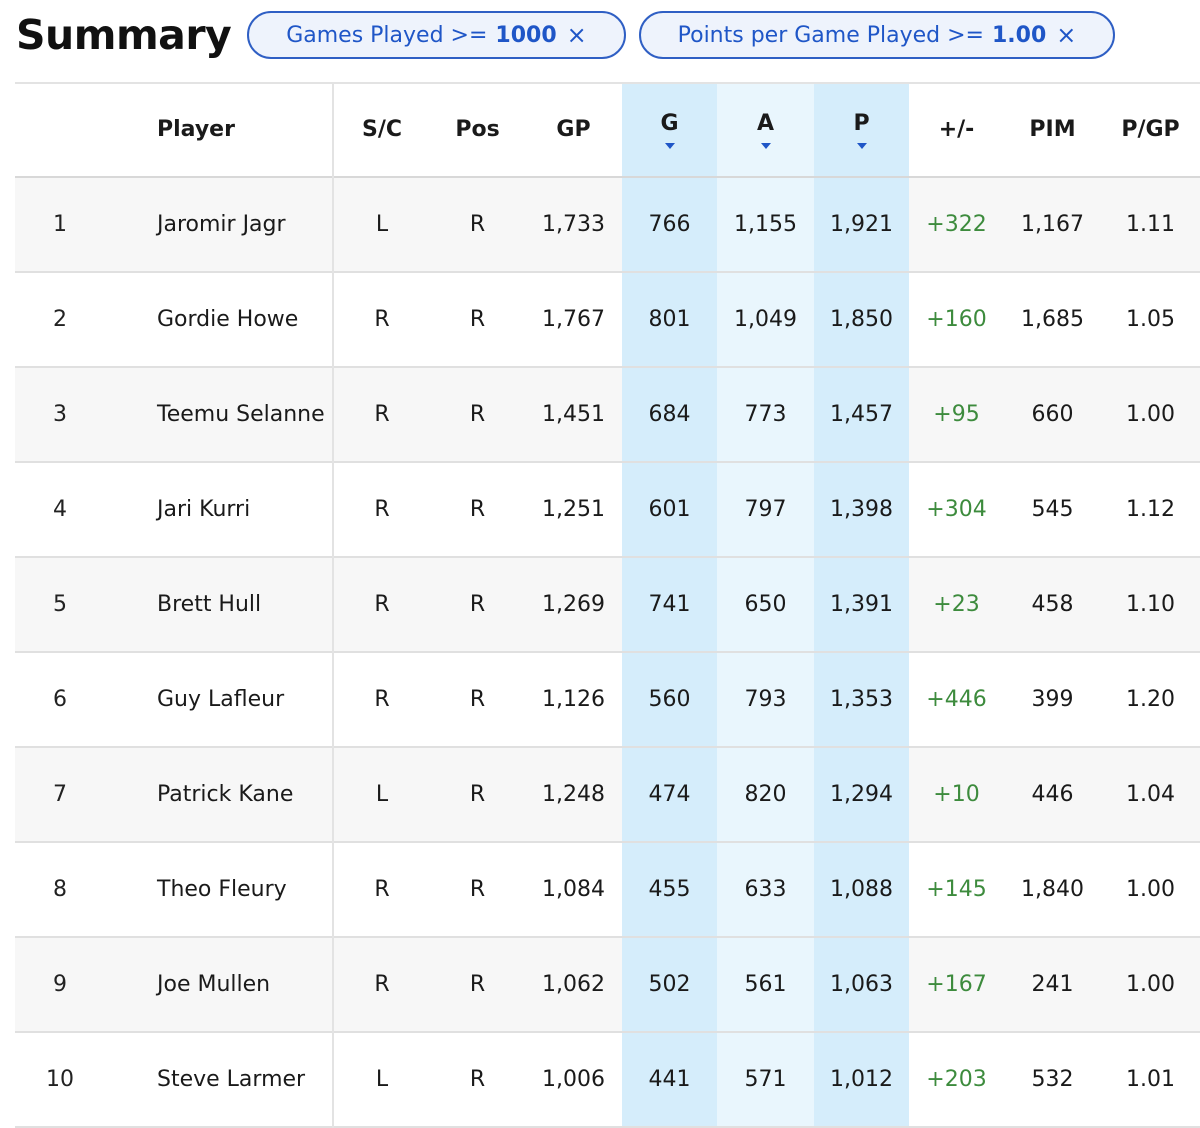 This screenshot has width=1200, height=1128. I want to click on cell-games-played: 1,767, so click(573, 319).